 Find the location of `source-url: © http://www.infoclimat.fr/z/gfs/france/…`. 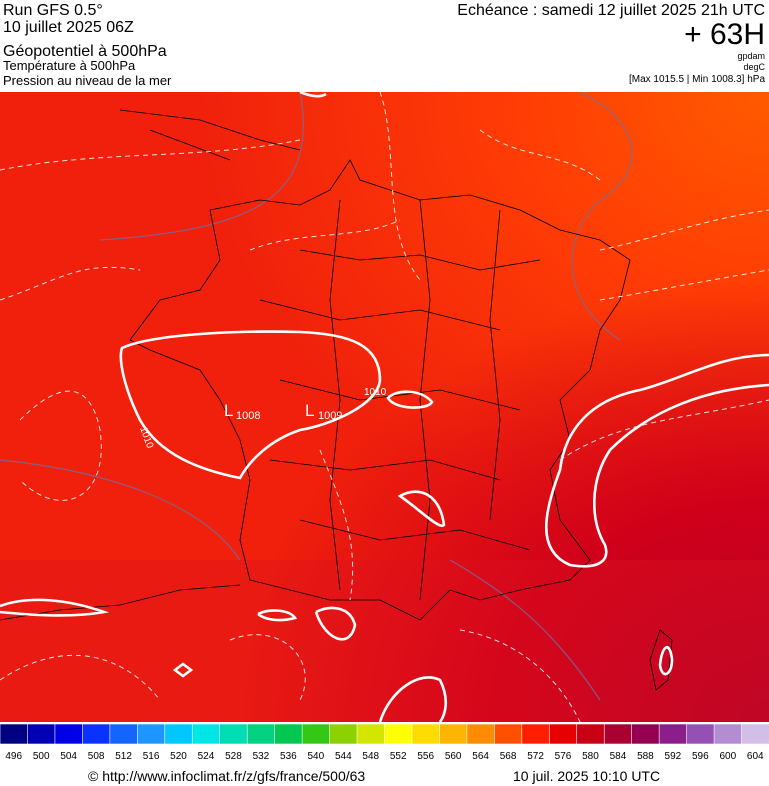

source-url: © http://www.infoclimat.fr/z/gfs/france/… is located at coordinates (226, 776).